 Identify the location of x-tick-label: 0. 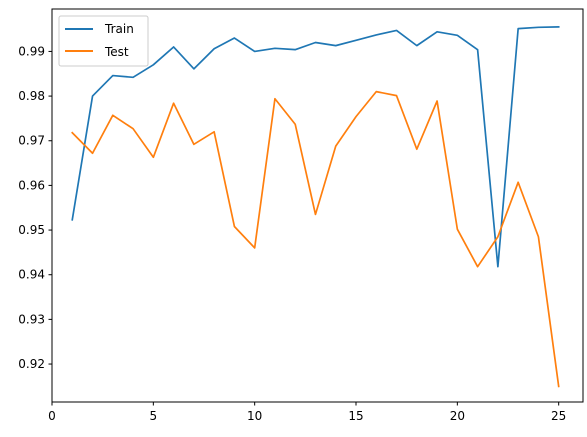
(52, 416).